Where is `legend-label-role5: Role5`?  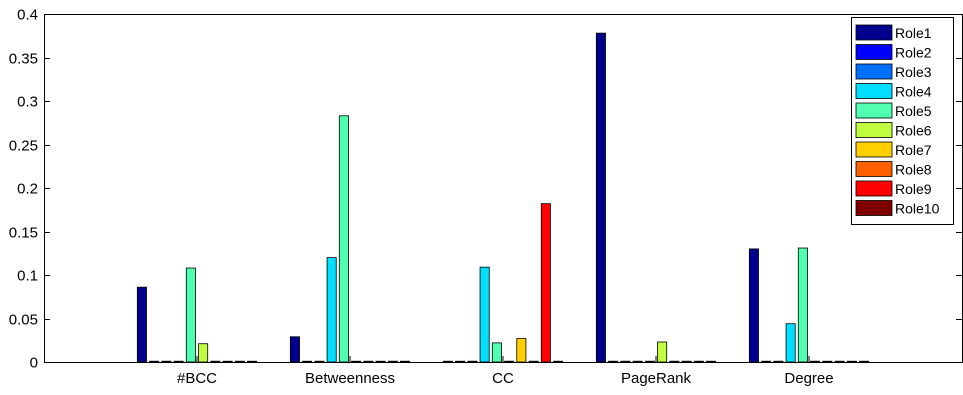
legend-label-role5: Role5 is located at coordinates (913, 111).